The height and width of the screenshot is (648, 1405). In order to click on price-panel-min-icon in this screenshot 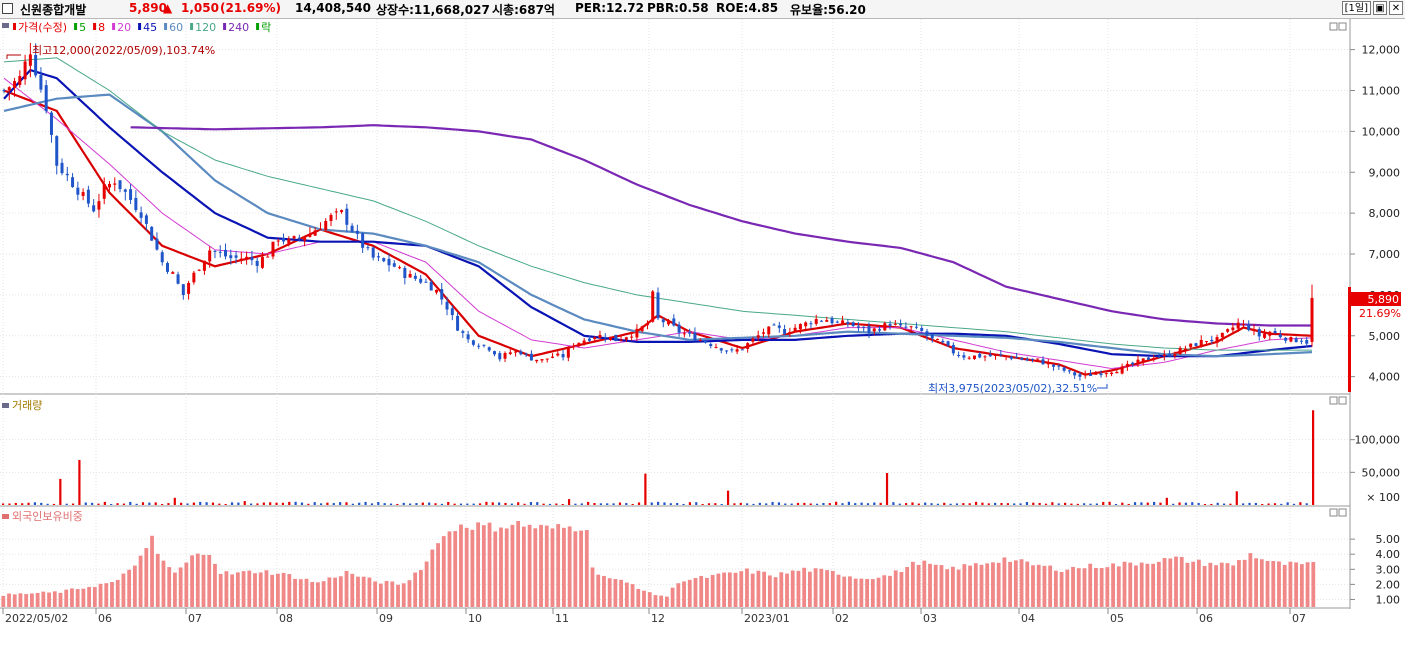, I will do `click(1333, 26)`.